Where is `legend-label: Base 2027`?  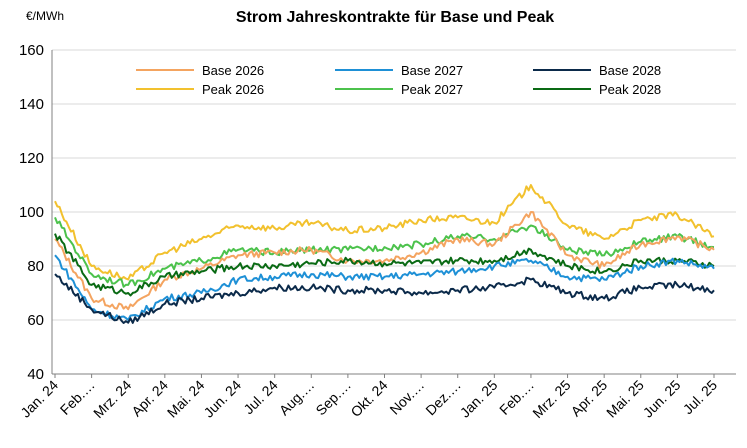
legend-label: Base 2027 is located at coordinates (432, 70).